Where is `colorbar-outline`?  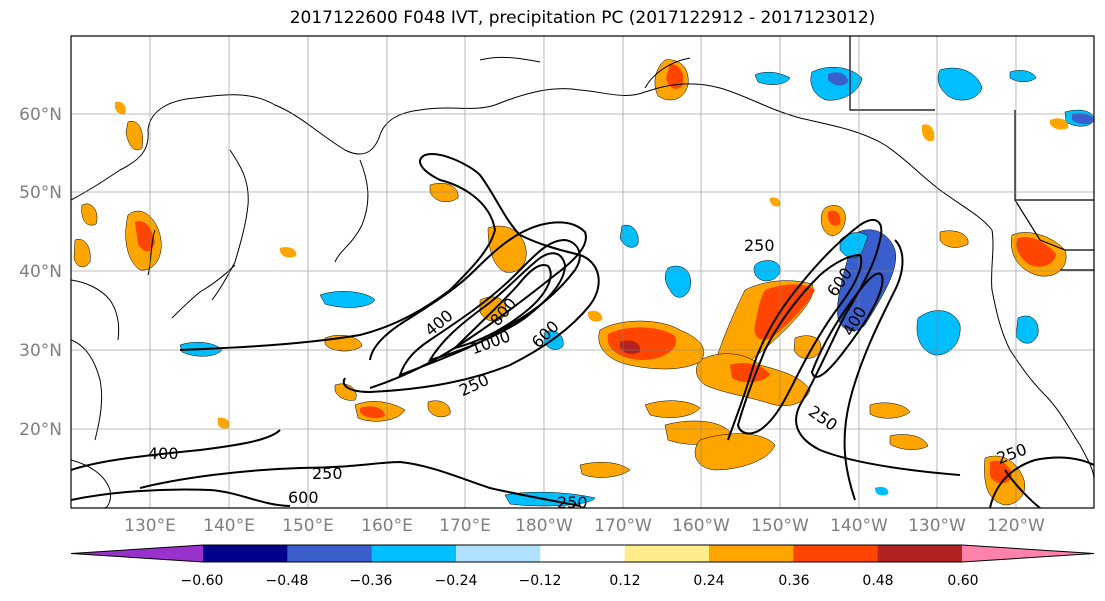
colorbar-outline is located at coordinates (582, 553).